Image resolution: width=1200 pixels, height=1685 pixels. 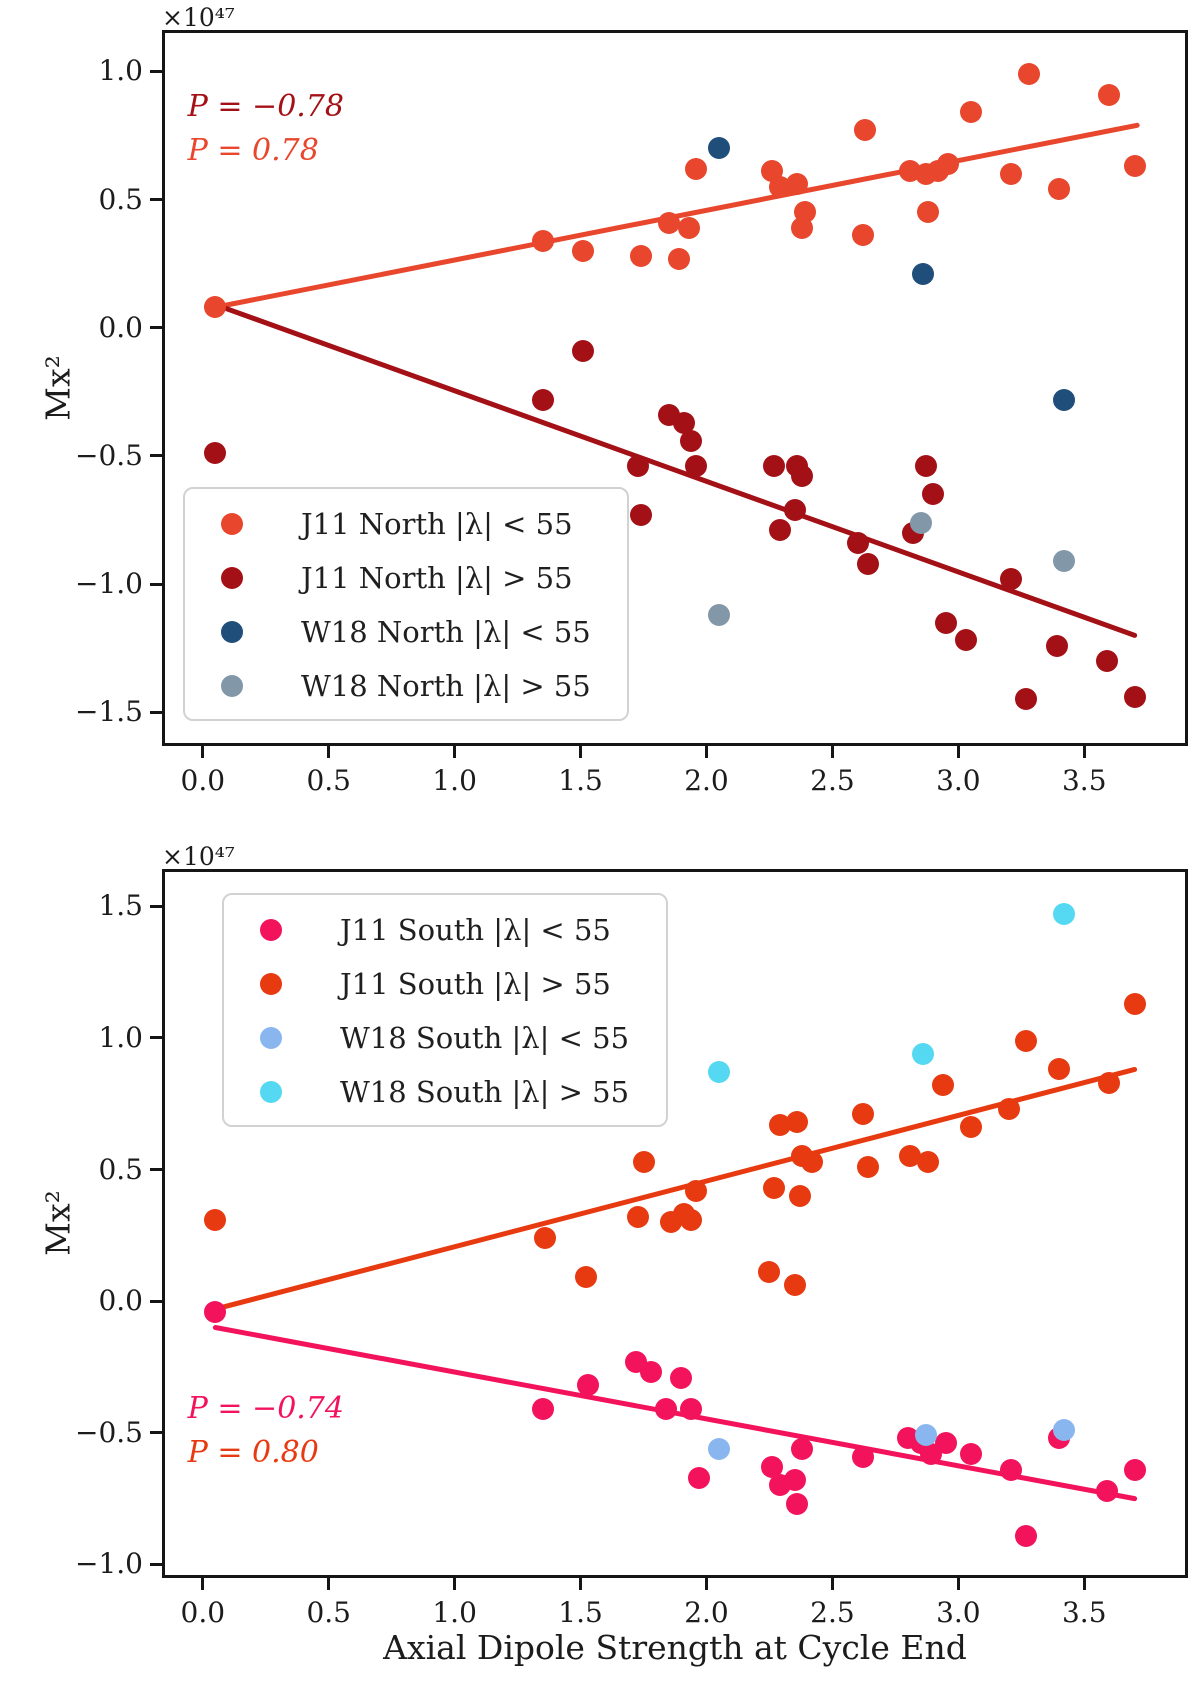 What do you see at coordinates (832, 780) in the screenshot?
I see `x-tick-label: 2.5` at bounding box center [832, 780].